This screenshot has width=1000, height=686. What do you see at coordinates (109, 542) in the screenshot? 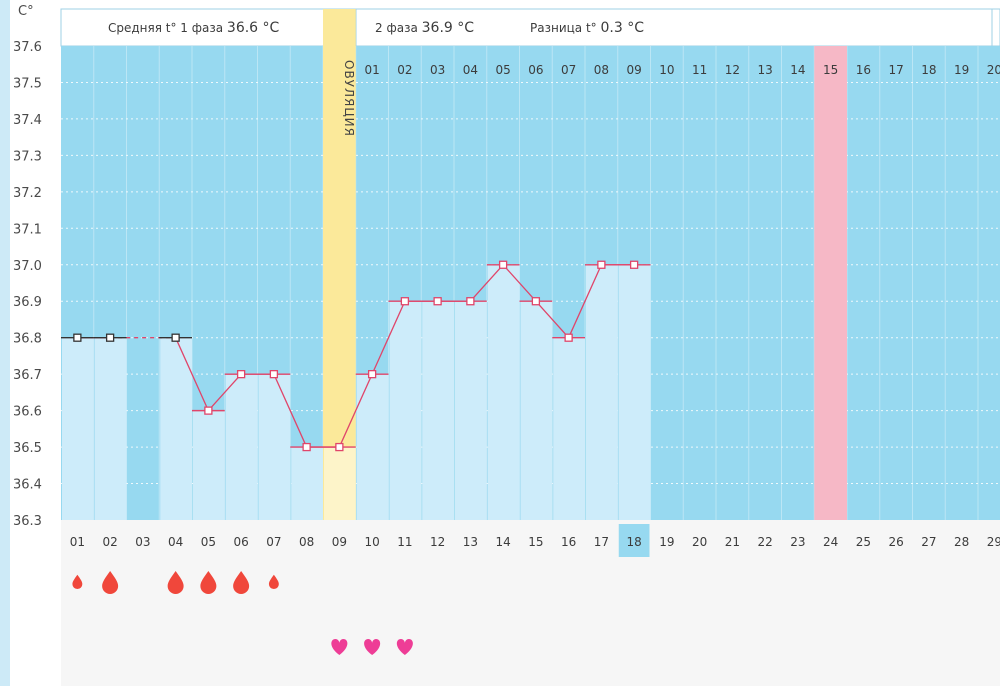
I see `cycle-day-label: 02` at bounding box center [109, 542].